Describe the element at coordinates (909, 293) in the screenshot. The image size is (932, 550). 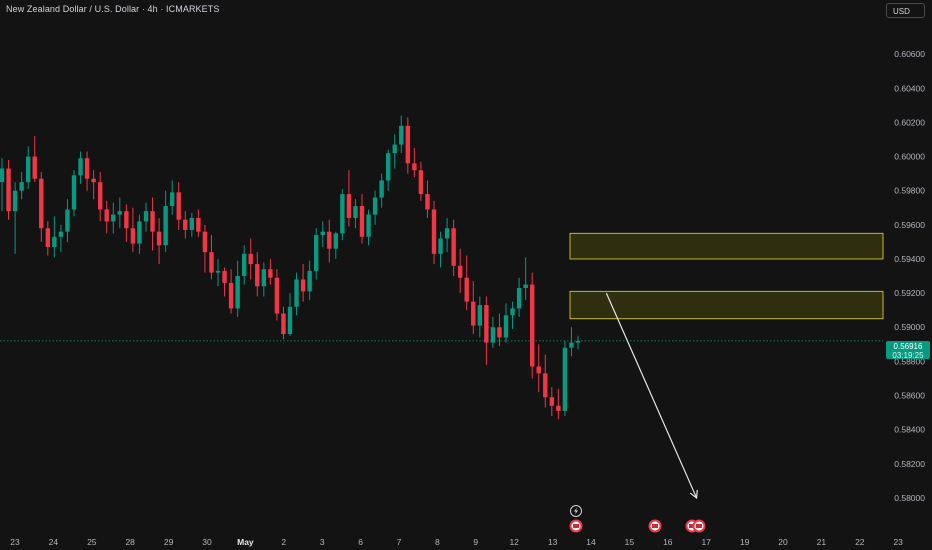
I see `price-tick-label: 0.59200` at that location.